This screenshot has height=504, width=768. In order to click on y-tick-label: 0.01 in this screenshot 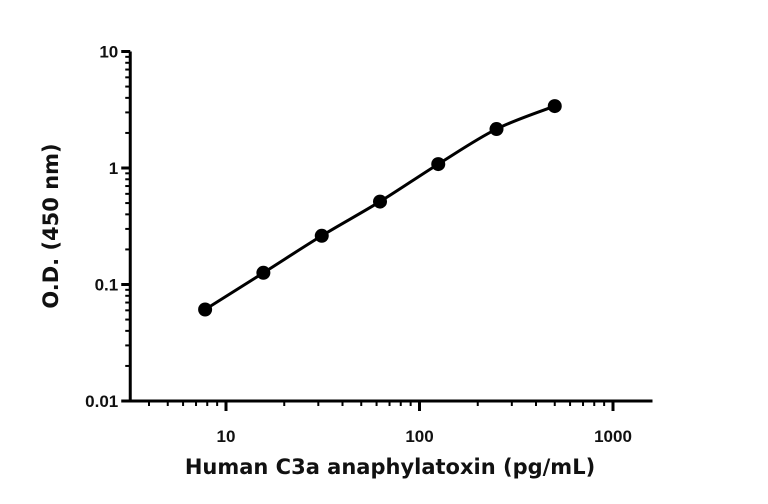, I will do `click(101, 401)`.